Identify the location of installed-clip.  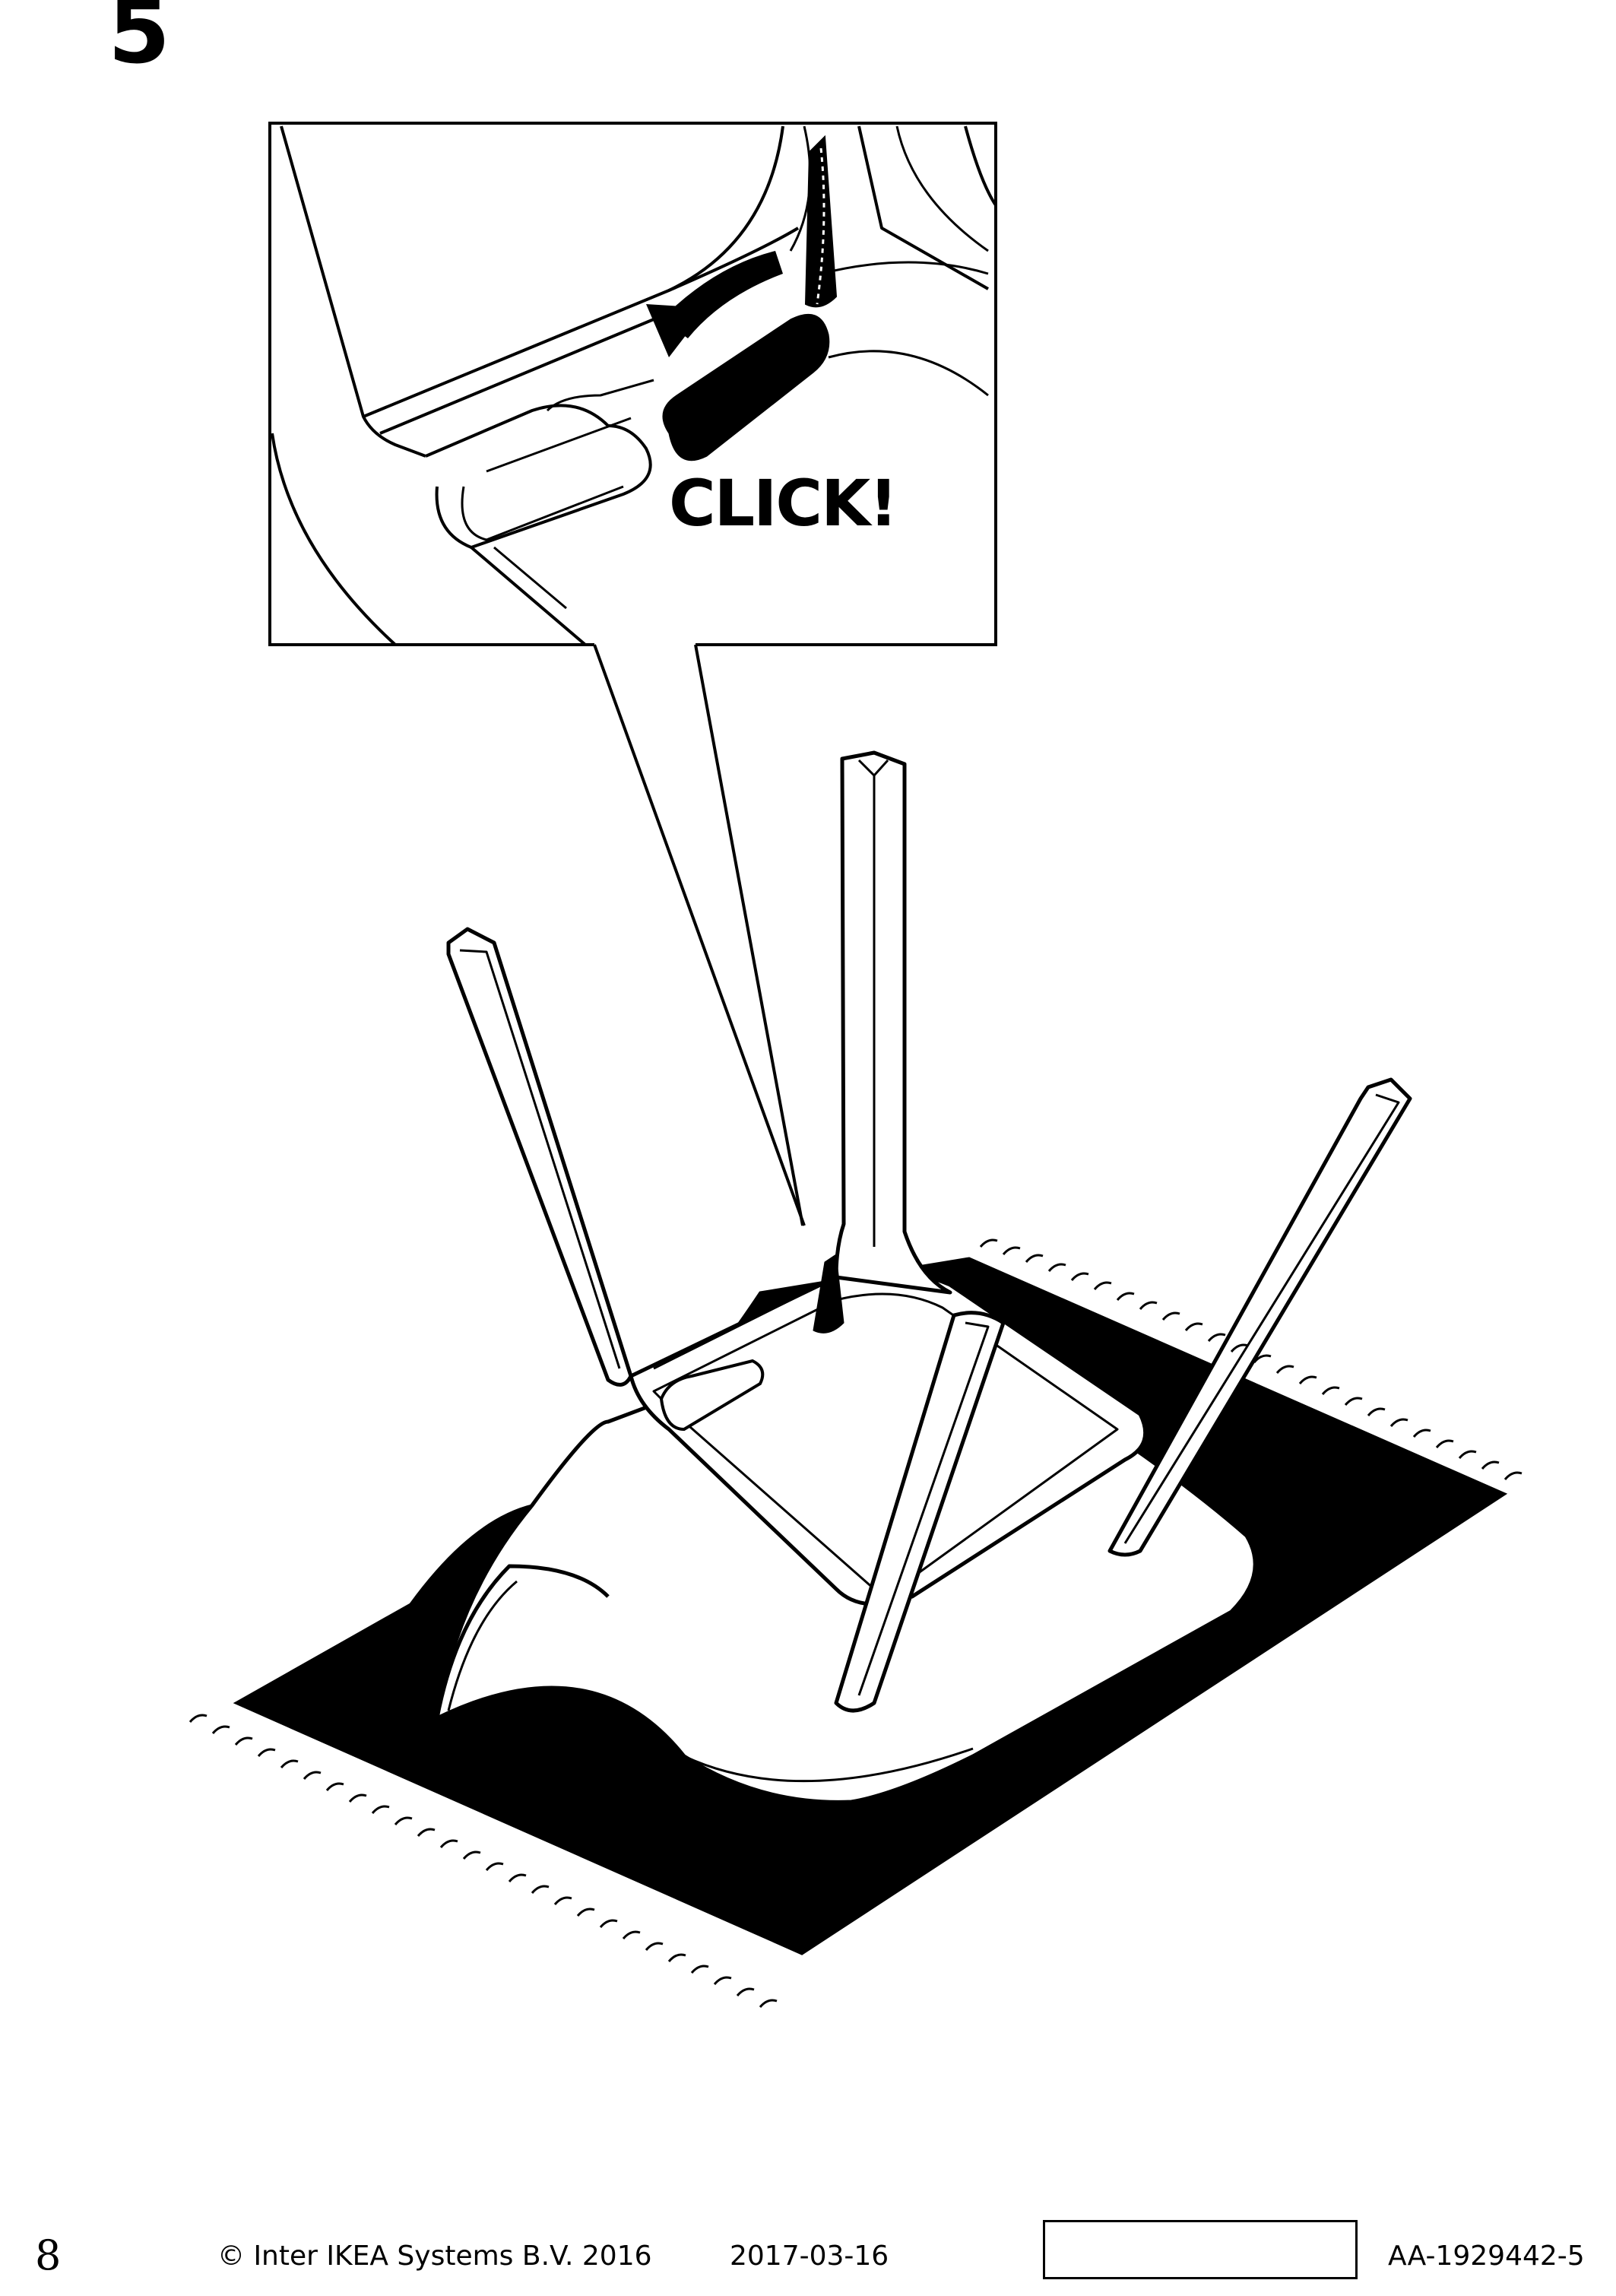
(751, 1343).